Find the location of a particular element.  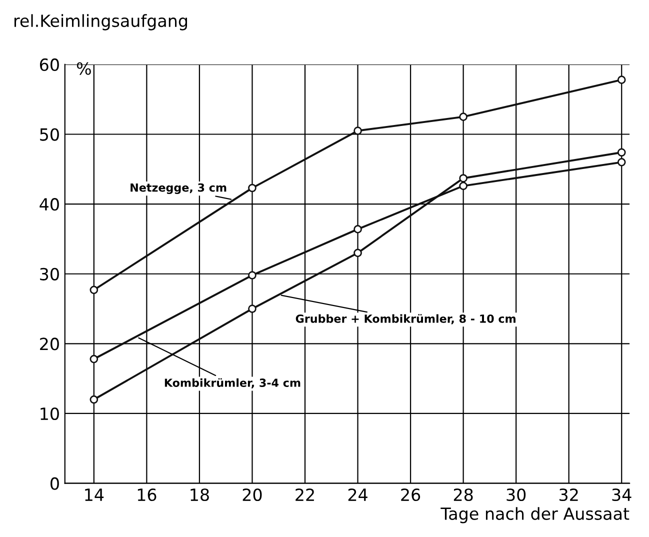

x-axis-title: Tage nach der Aussaat is located at coordinates (535, 515).